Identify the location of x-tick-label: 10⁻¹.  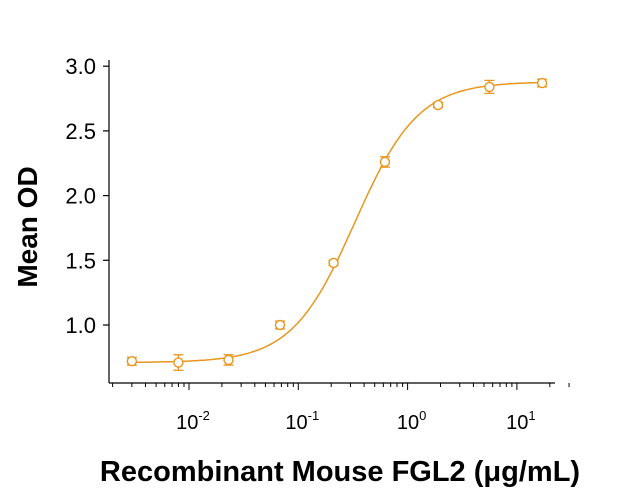
(302, 421).